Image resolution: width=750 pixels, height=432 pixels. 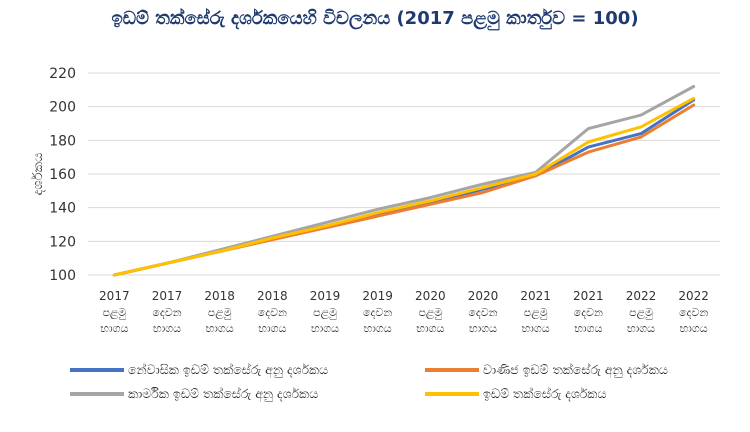 What do you see at coordinates (62, 74) in the screenshot?
I see `y-tick-label-220: 220` at bounding box center [62, 74].